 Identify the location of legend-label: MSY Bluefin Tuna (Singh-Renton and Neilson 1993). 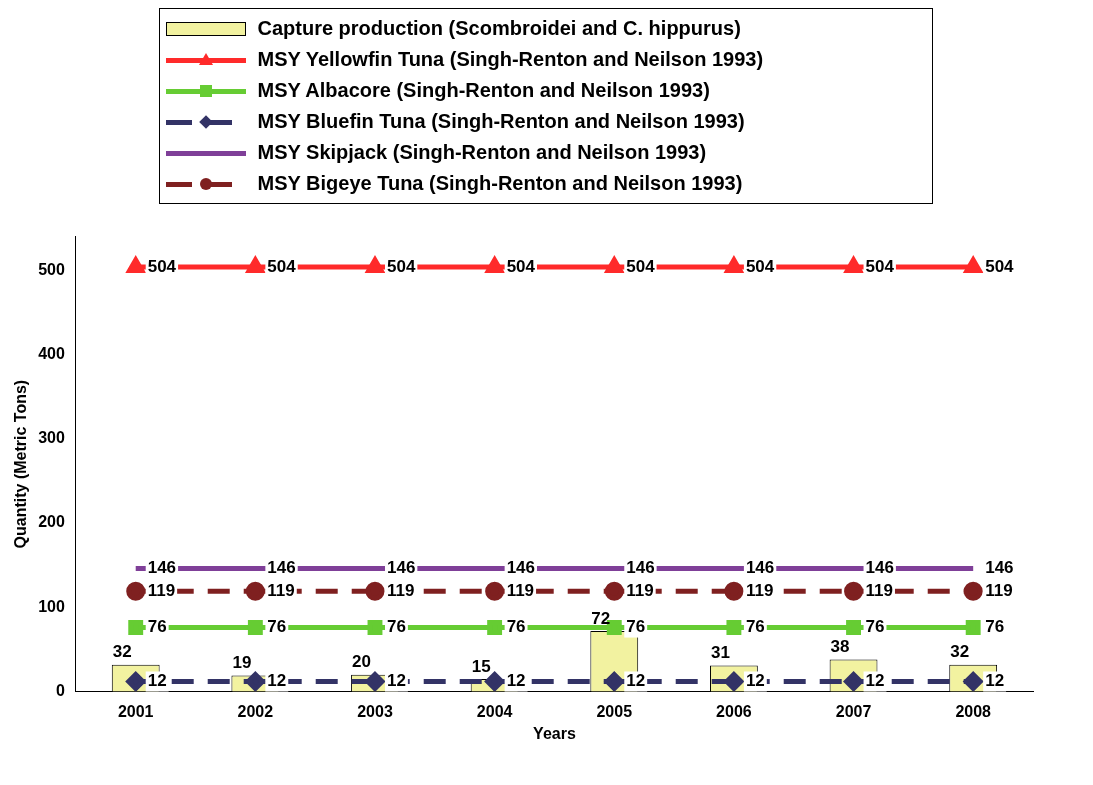
(501, 121).